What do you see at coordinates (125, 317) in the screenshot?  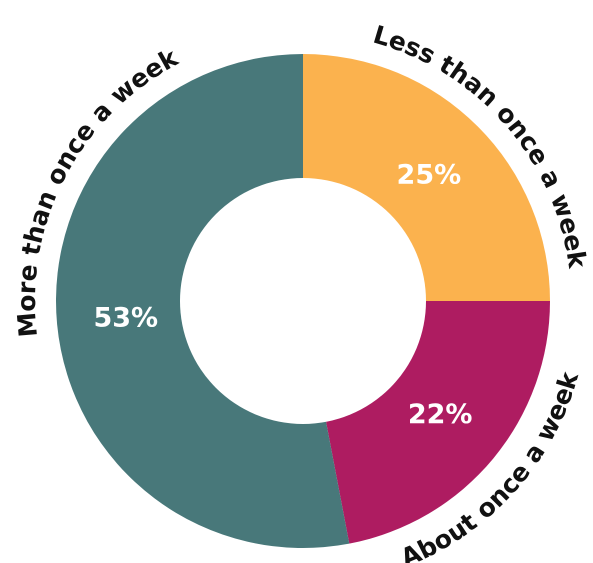 I see `value-label: 53%` at bounding box center [125, 317].